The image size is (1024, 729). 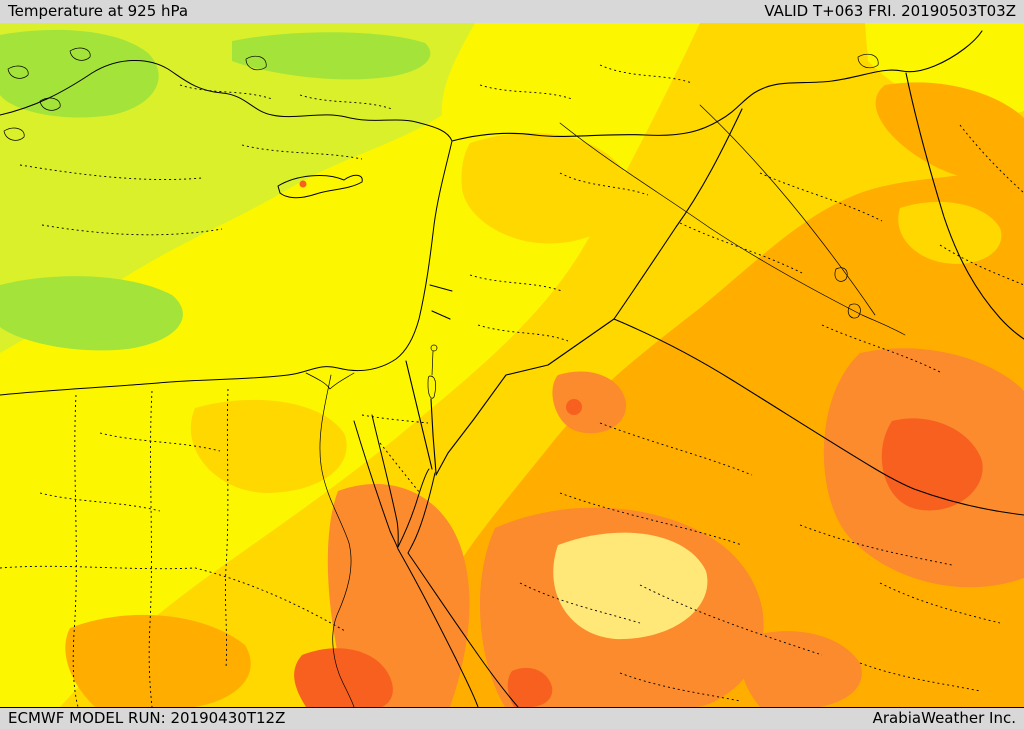 I want to click on aegean-islands, so click(x=47, y=94).